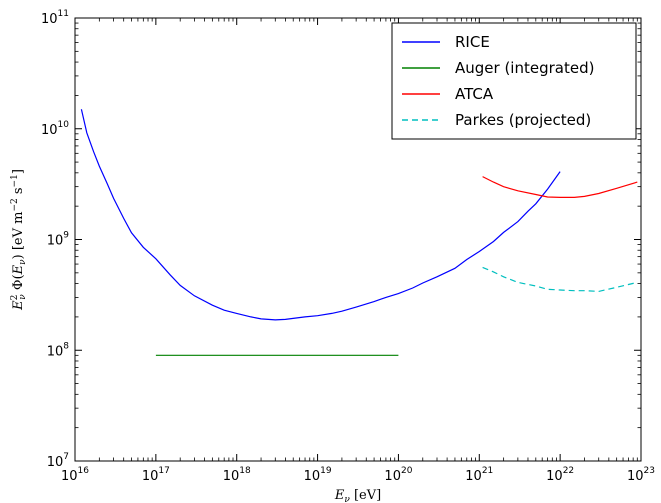 Image resolution: width=661 pixels, height=503 pixels. What do you see at coordinates (75, 475) in the screenshot?
I see `x-tick-label: 1016` at bounding box center [75, 475].